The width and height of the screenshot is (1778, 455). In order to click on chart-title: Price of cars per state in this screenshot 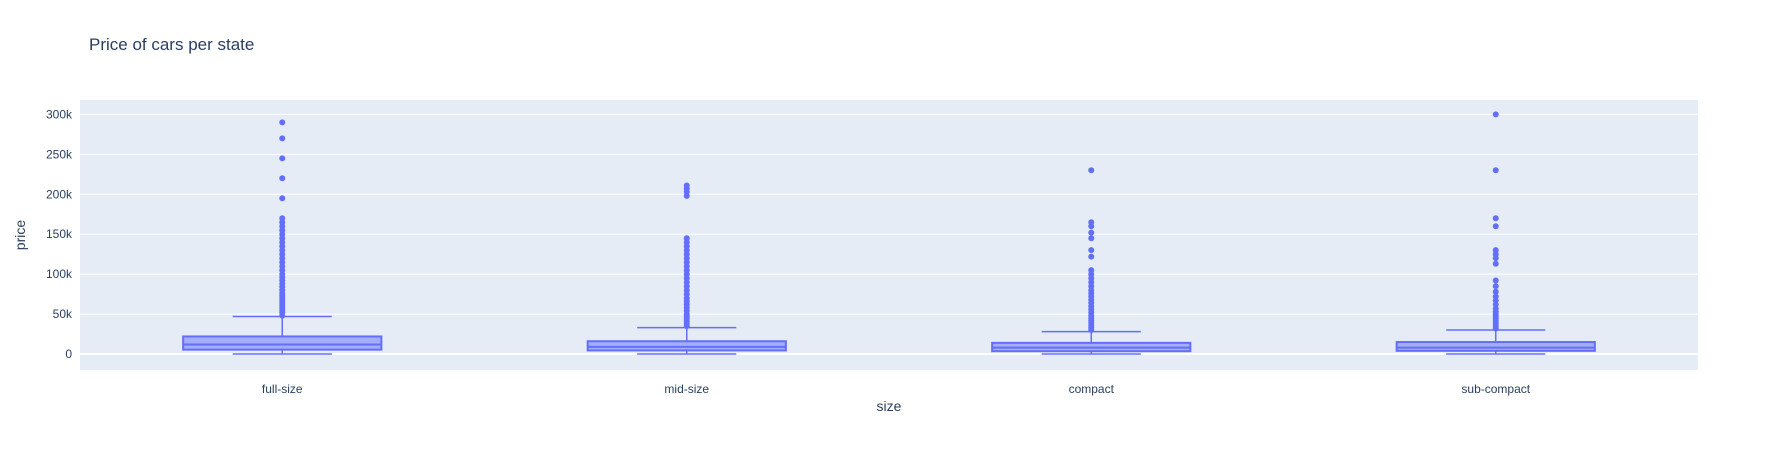, I will do `click(171, 44)`.